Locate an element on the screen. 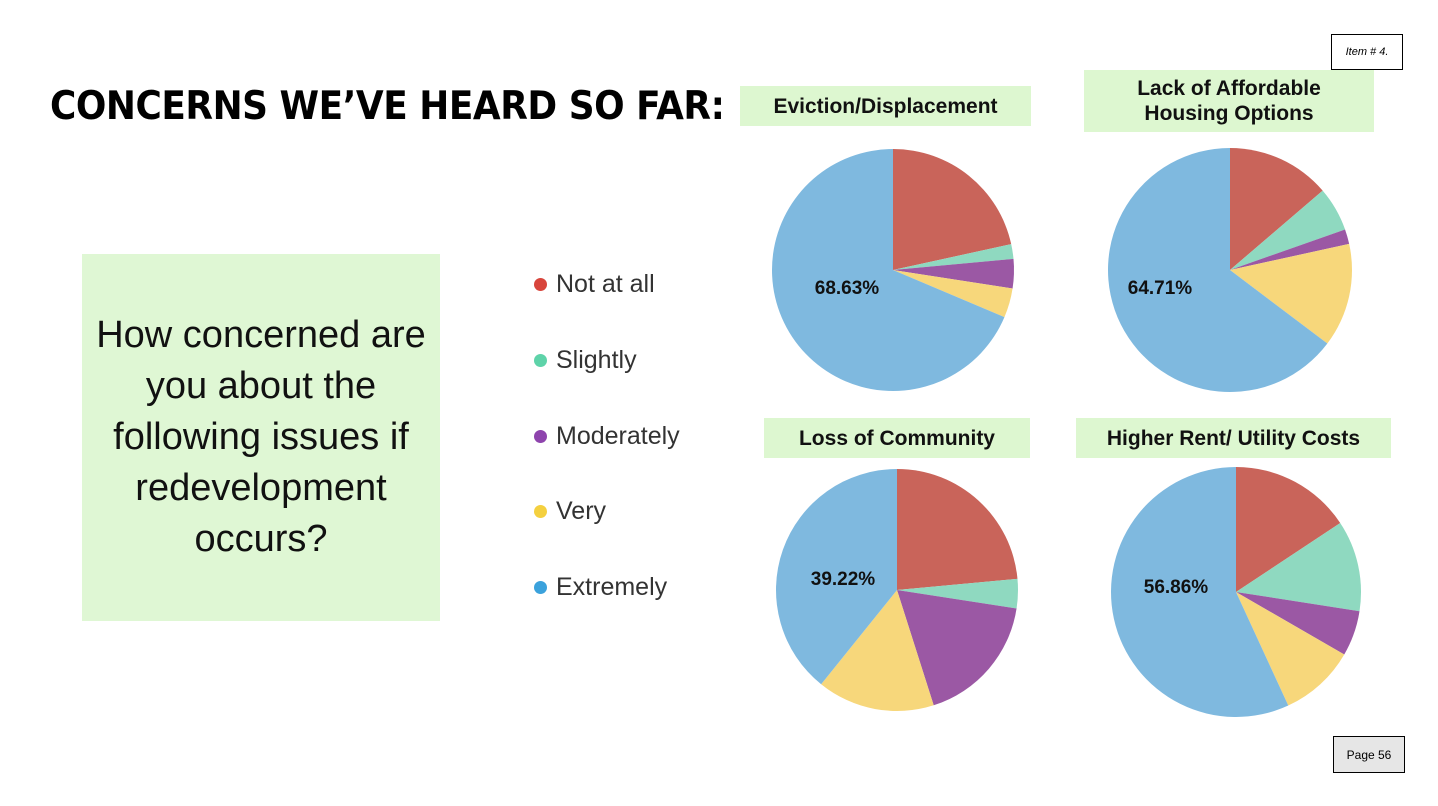 The width and height of the screenshot is (1438, 806). chart-title-text: Lack of Affordable Housing Options is located at coordinates (1229, 101).